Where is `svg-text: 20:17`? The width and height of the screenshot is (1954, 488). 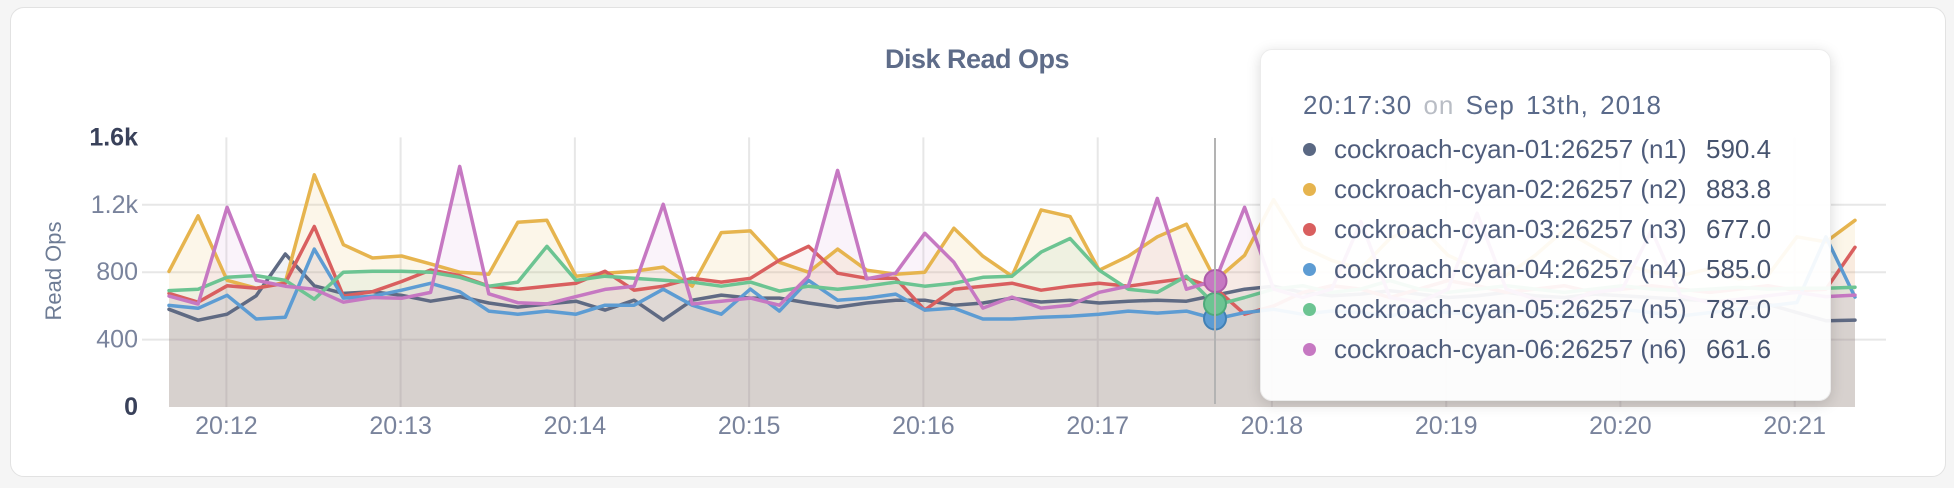
svg-text: 20:17 is located at coordinates (1097, 426).